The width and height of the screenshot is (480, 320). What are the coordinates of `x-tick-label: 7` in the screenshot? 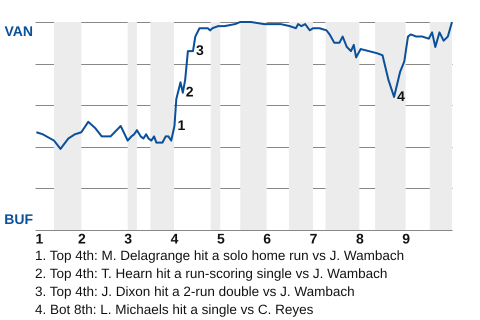 It's located at (314, 238).